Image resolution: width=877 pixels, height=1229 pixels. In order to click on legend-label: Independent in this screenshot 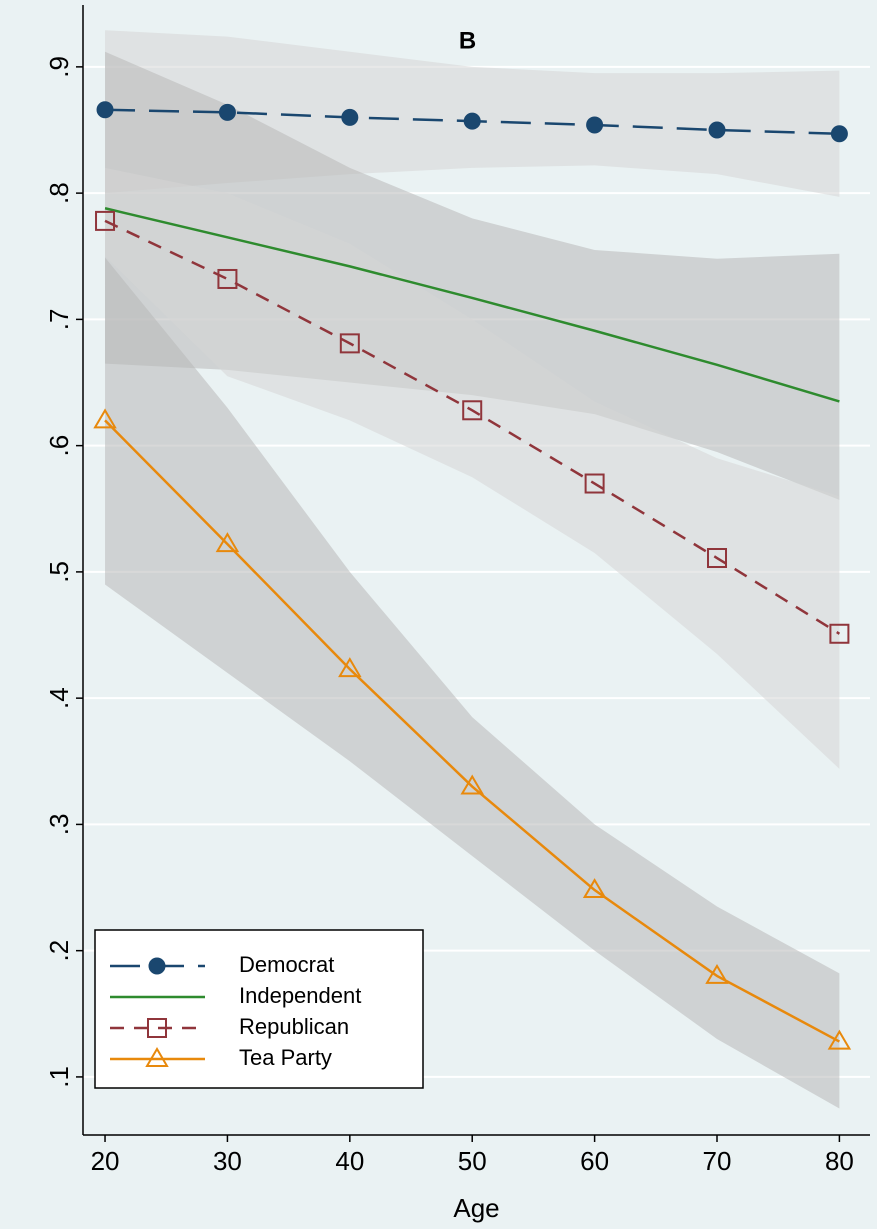, I will do `click(300, 995)`.